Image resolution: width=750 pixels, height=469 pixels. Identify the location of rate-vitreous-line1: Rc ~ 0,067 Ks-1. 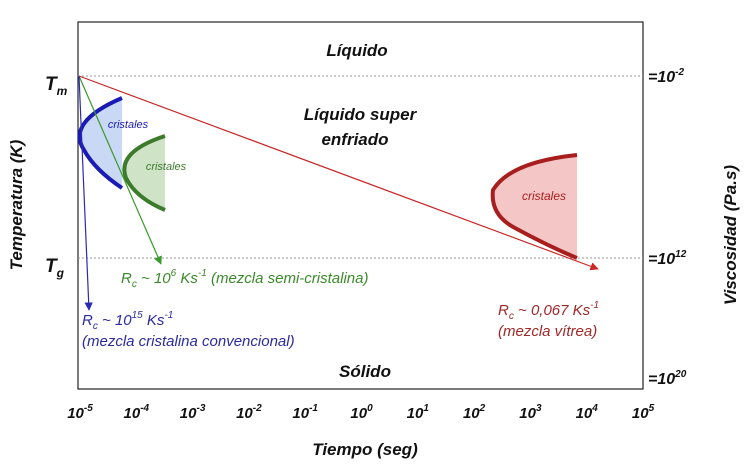
(548, 311).